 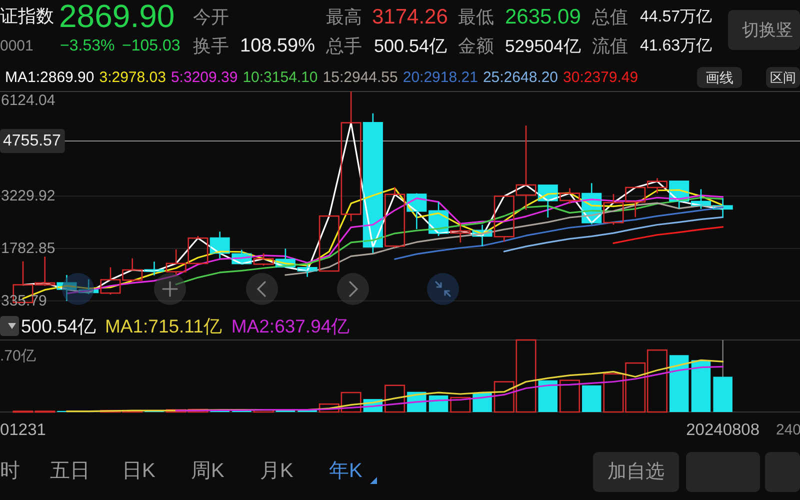 What do you see at coordinates (767, 30) in the screenshot?
I see `annotation-text: 切换竖` at bounding box center [767, 30].